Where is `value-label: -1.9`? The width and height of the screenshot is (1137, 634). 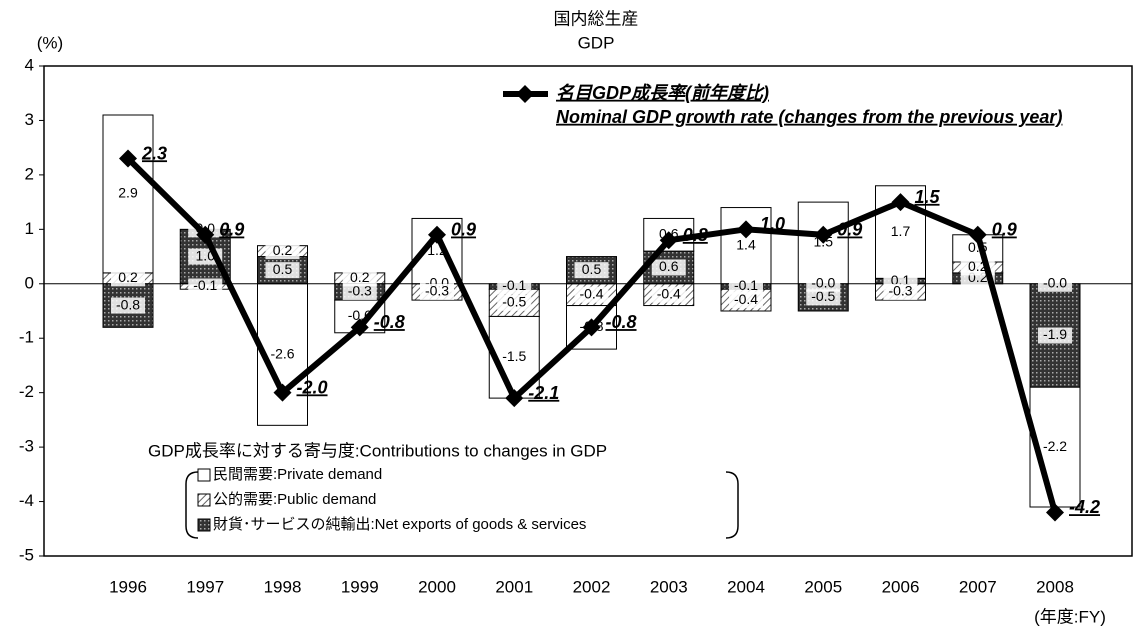
value-label: -1.9 is located at coordinates (1055, 334).